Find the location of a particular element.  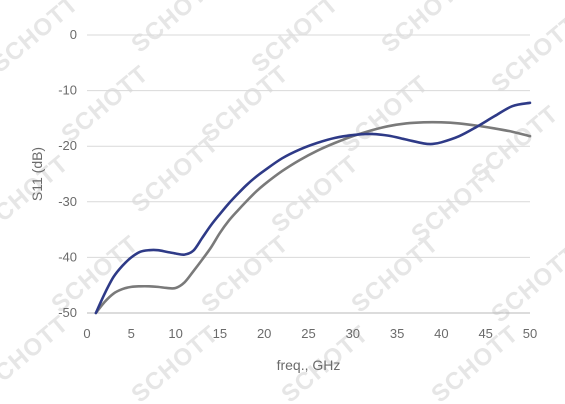

y-tick-label: 0 is located at coordinates (73, 34).